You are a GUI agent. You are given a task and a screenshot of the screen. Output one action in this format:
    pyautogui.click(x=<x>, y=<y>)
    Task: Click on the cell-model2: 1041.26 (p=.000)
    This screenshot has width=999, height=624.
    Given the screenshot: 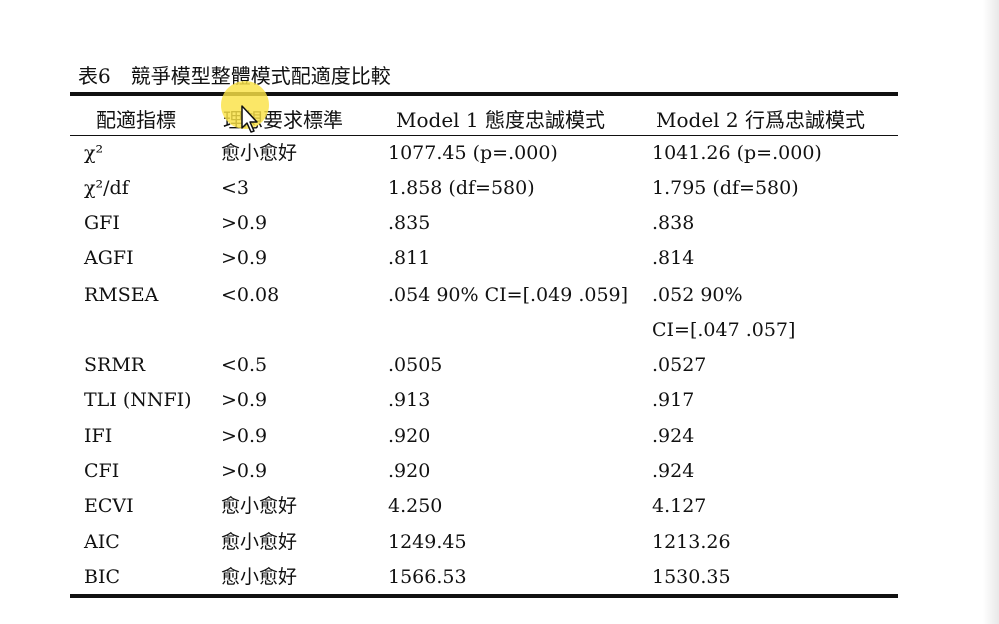 What is the action you would take?
    pyautogui.click(x=737, y=153)
    